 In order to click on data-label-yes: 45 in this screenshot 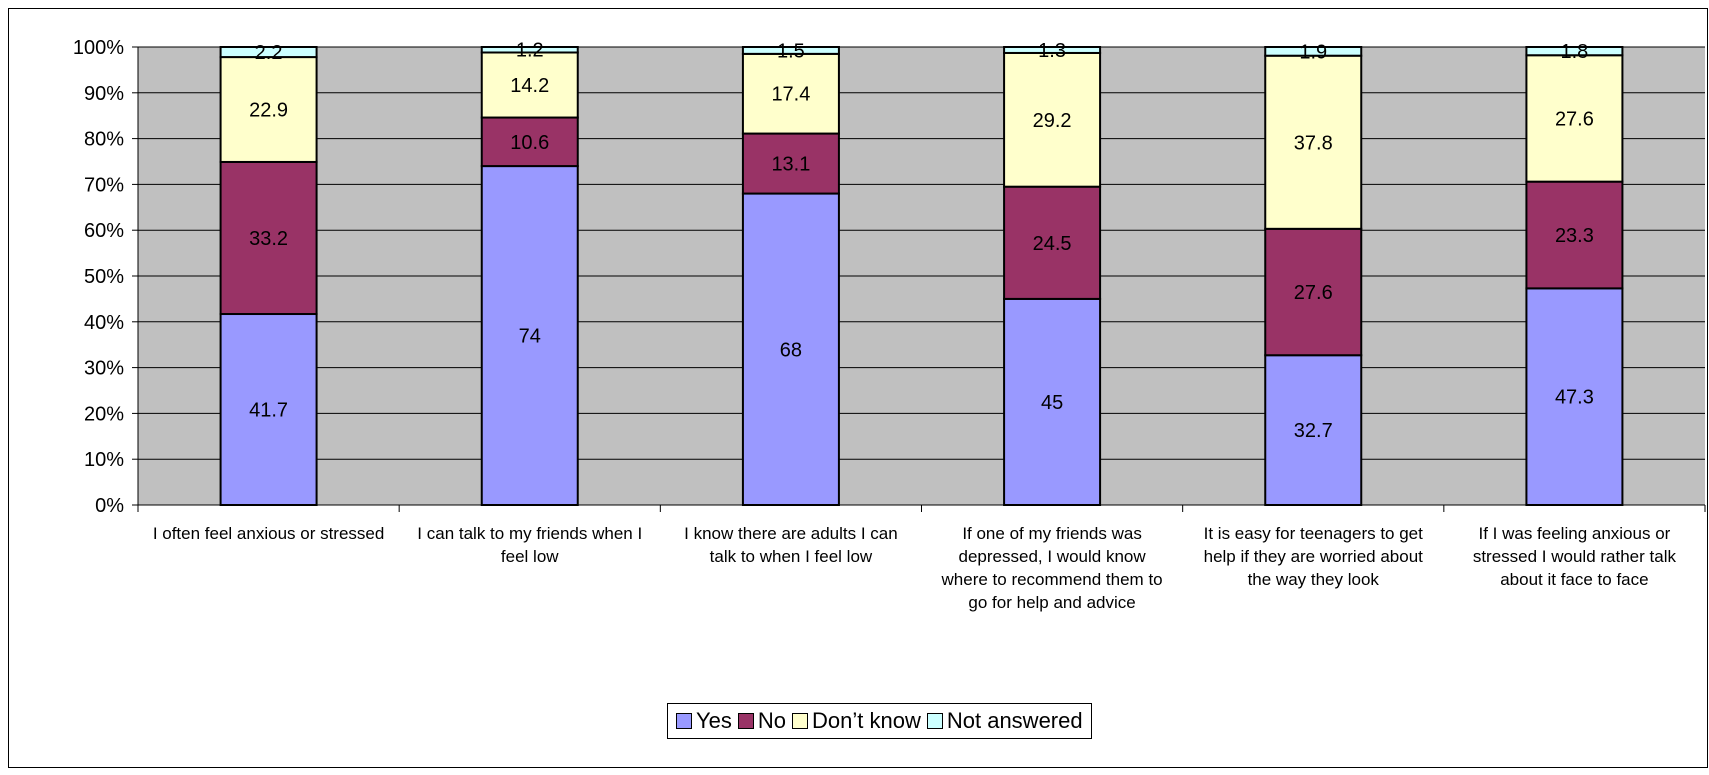, I will do `click(1052, 403)`.